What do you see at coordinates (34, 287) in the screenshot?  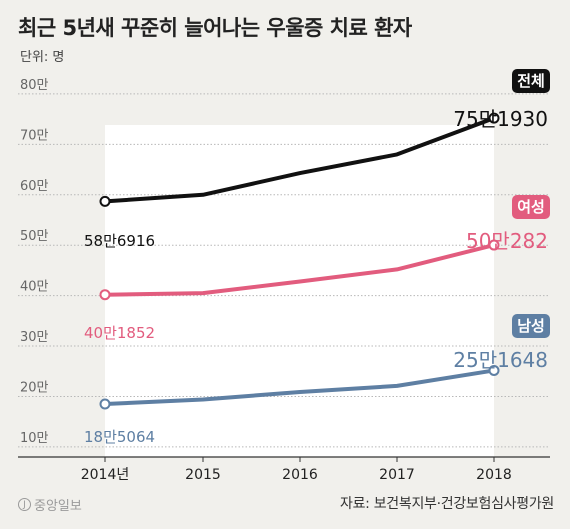 I see `y-tick-label: 40만` at bounding box center [34, 287].